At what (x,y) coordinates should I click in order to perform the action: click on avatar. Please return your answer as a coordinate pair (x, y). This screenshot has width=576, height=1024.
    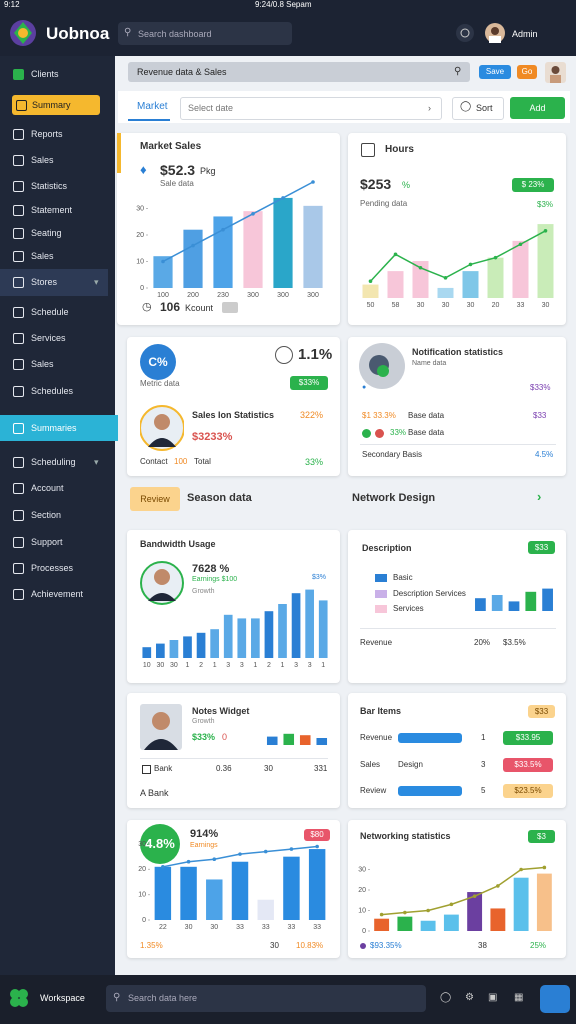
    Looking at the image, I should click on (495, 33).